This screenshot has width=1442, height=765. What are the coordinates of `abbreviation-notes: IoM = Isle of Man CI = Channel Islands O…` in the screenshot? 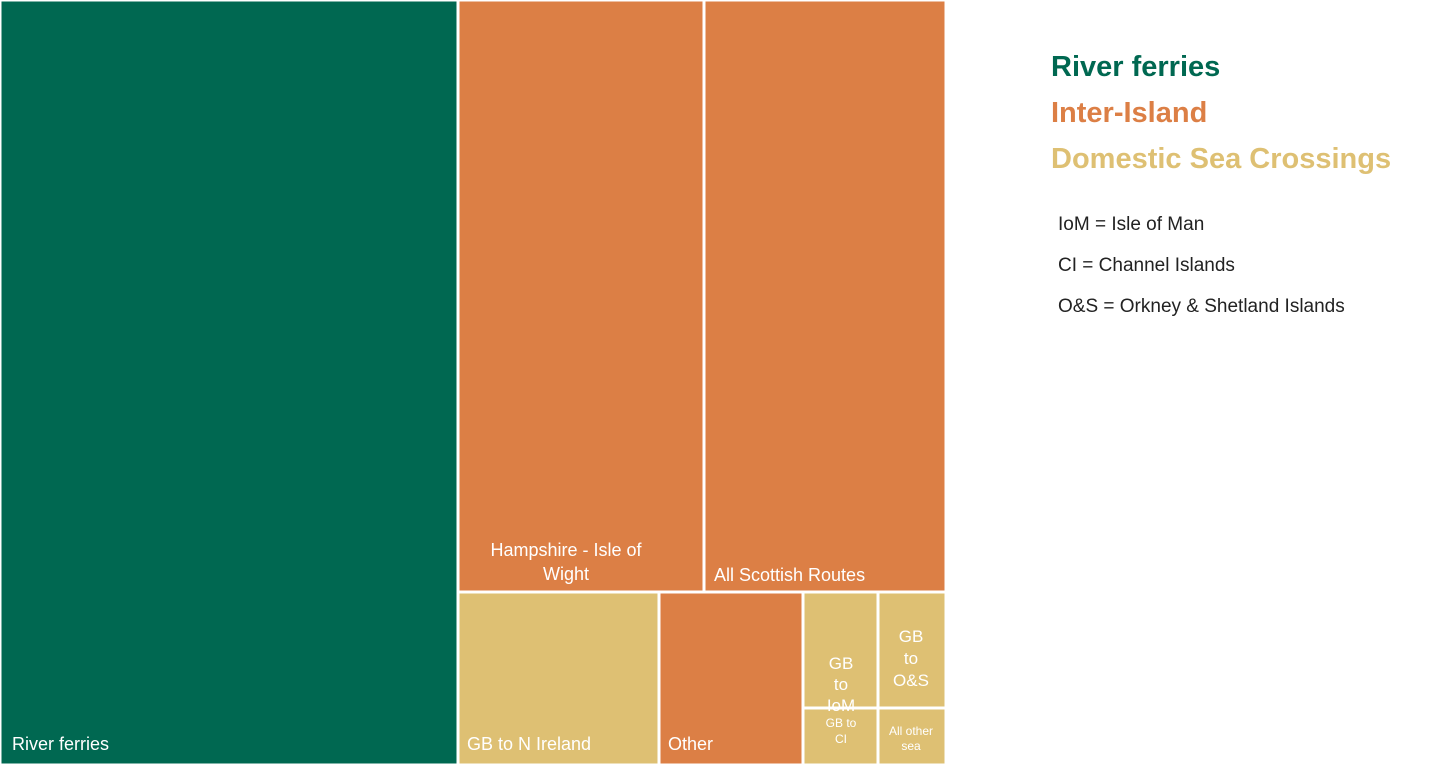 It's located at (1208, 274).